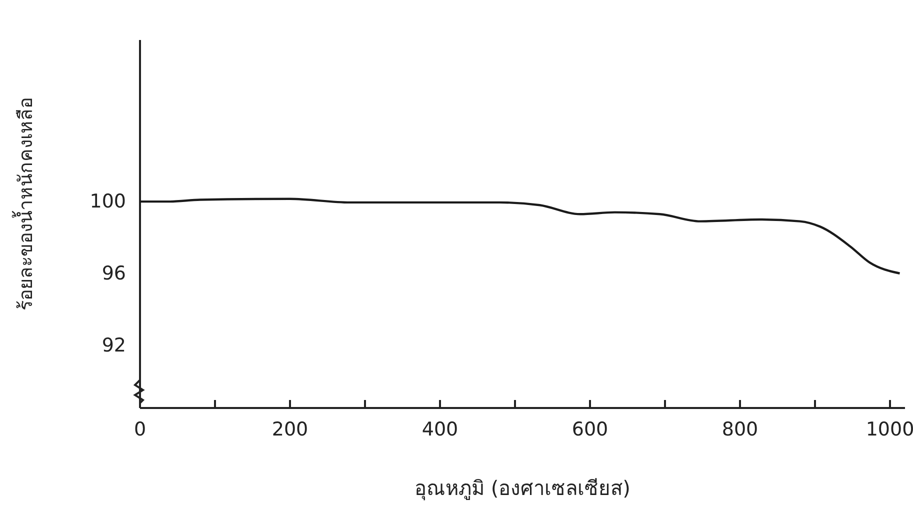 Image resolution: width=913 pixels, height=528 pixels. What do you see at coordinates (590, 429) in the screenshot?
I see `x-tick-label: 600` at bounding box center [590, 429].